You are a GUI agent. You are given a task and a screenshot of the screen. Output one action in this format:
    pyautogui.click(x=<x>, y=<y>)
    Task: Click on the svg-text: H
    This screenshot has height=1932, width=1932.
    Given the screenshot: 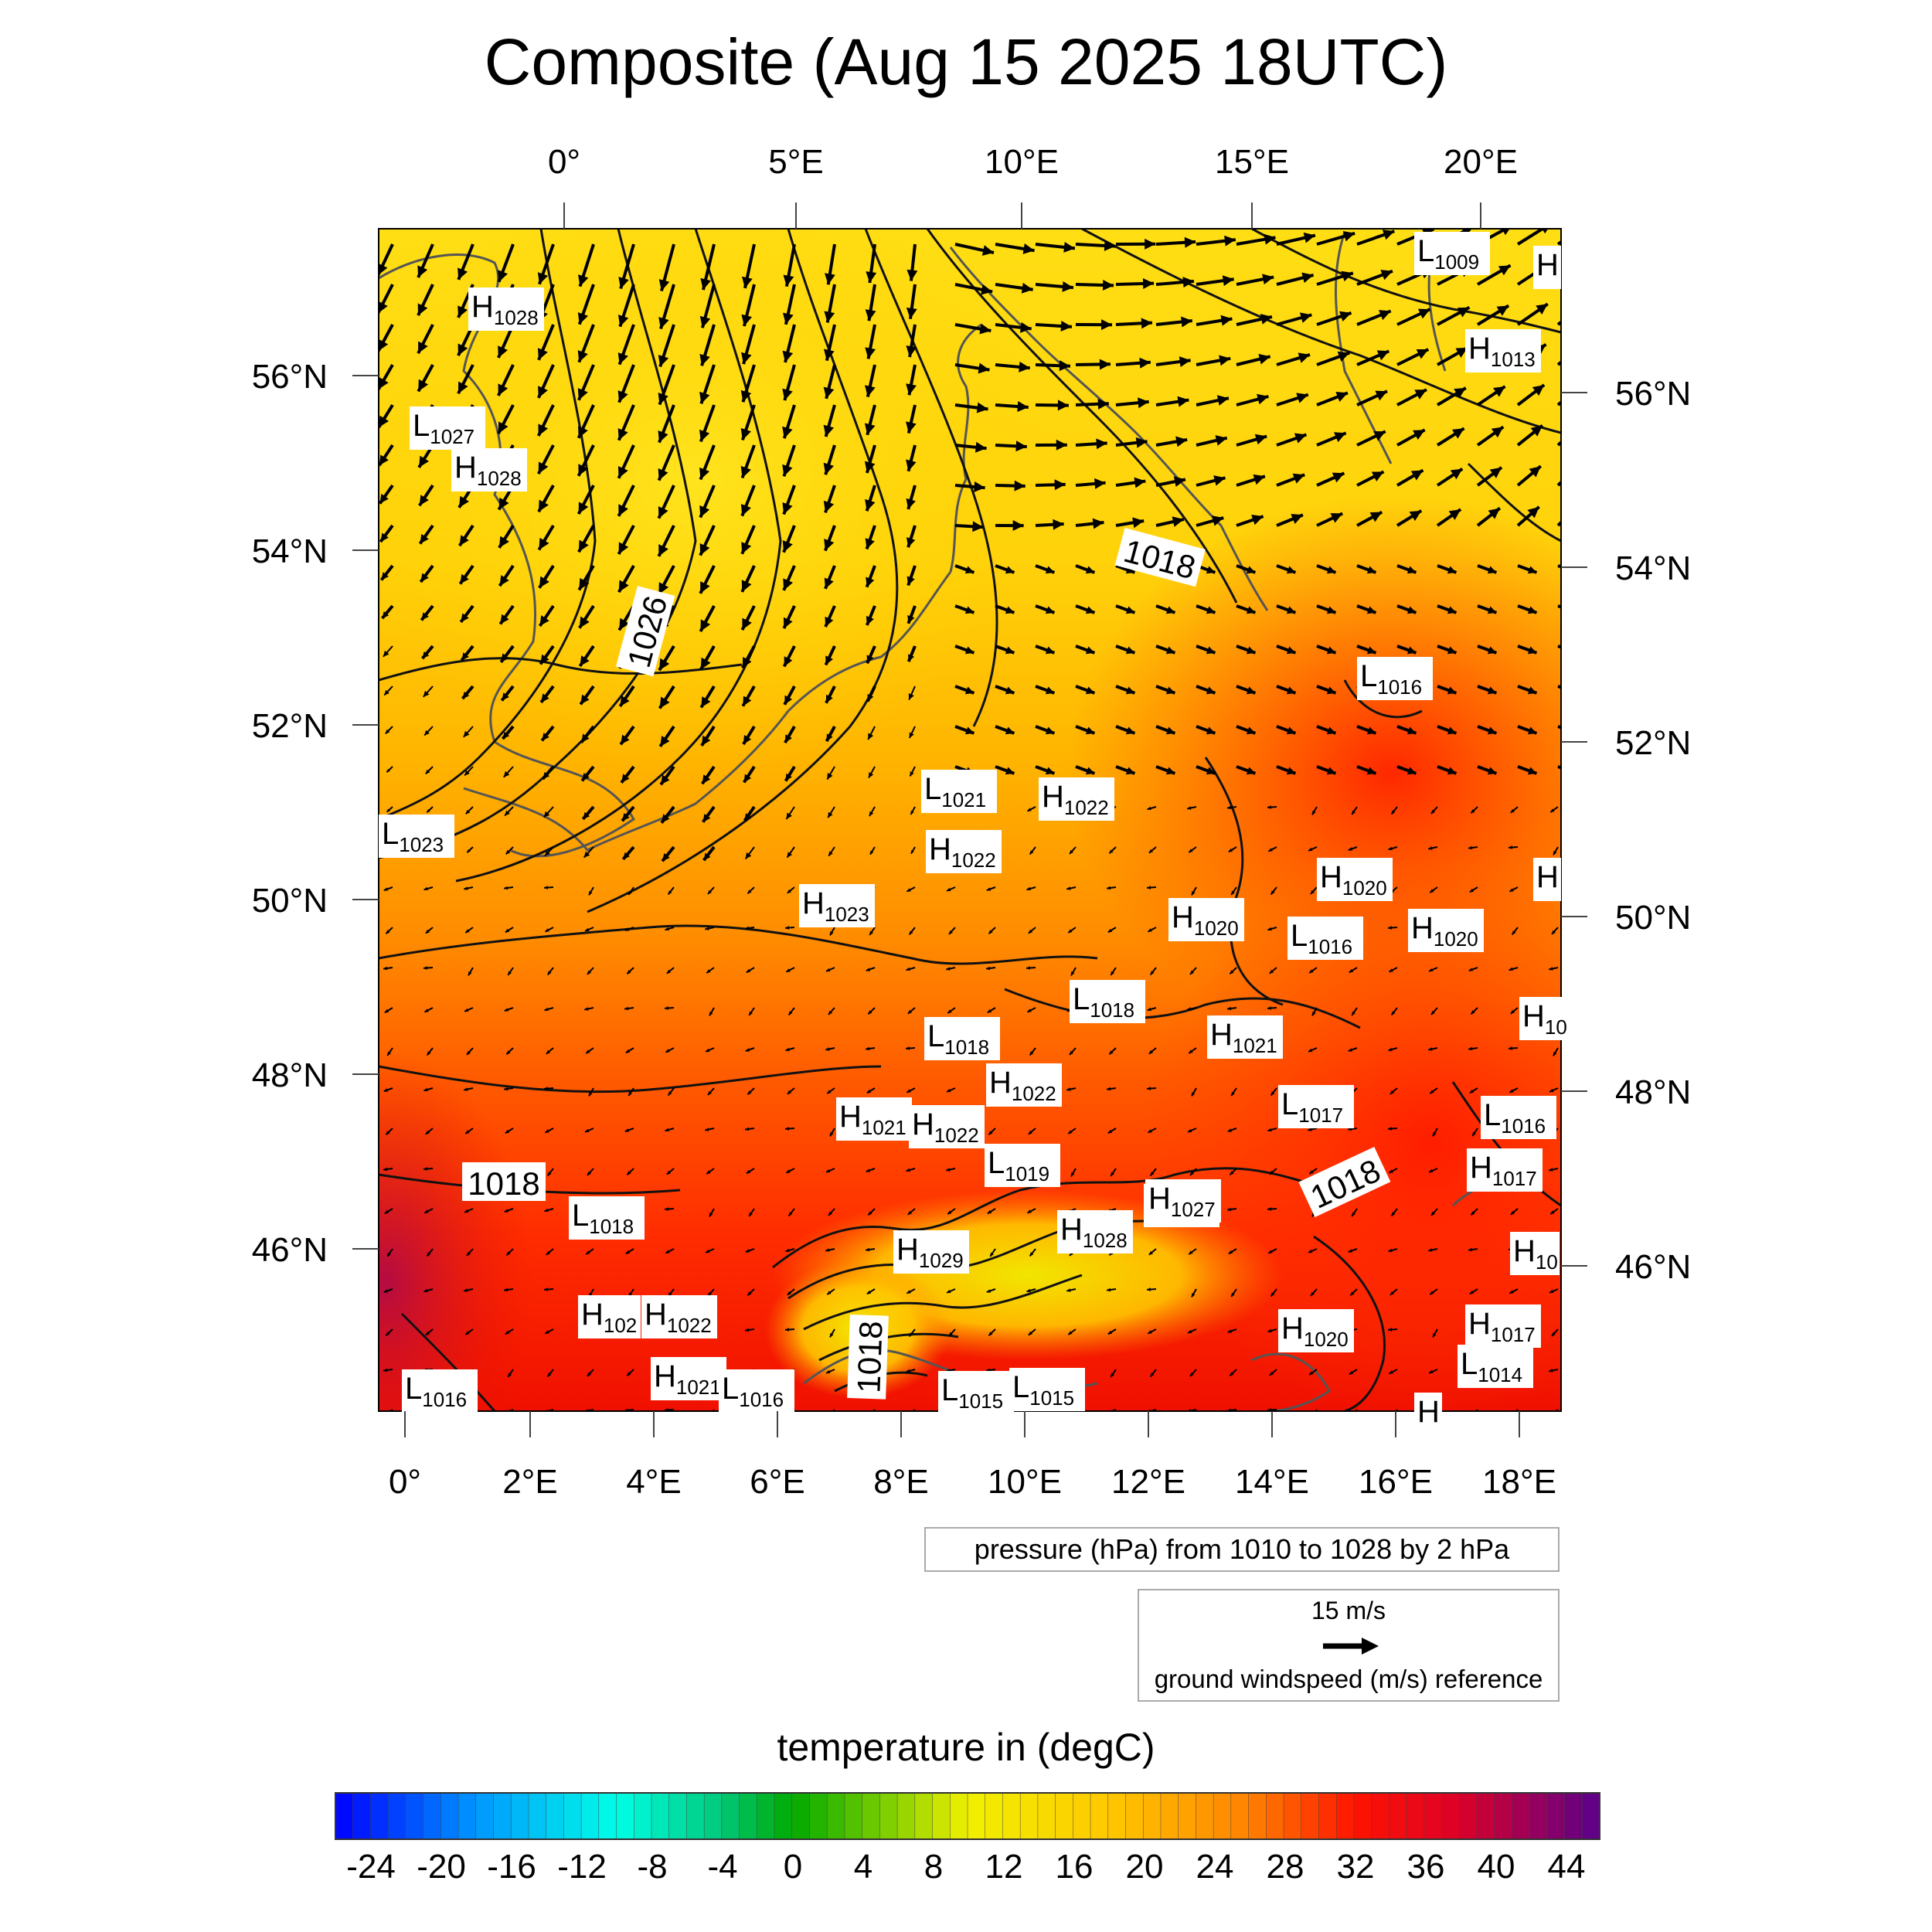 What is the action you would take?
    pyautogui.click(x=1547, y=265)
    